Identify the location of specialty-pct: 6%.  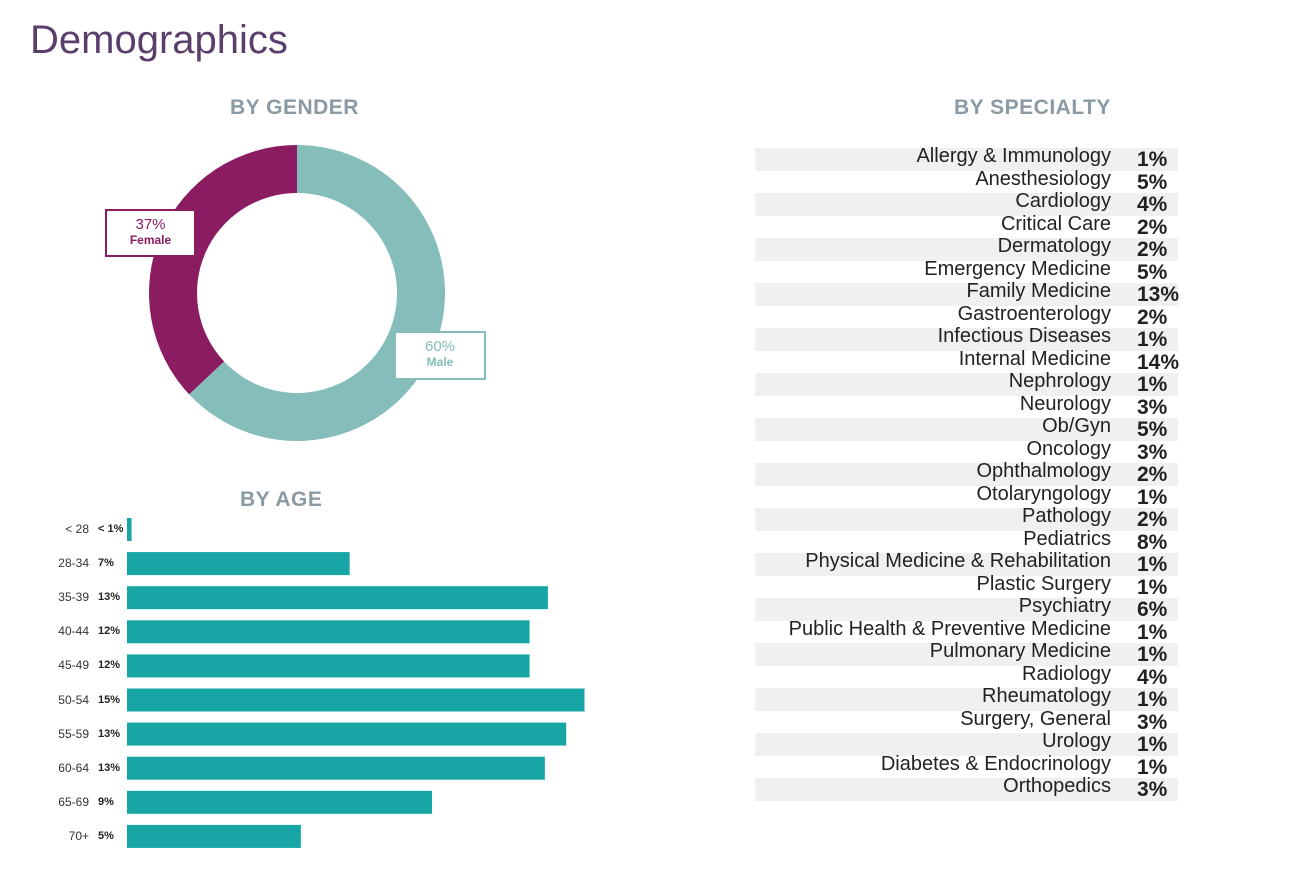
(1152, 609).